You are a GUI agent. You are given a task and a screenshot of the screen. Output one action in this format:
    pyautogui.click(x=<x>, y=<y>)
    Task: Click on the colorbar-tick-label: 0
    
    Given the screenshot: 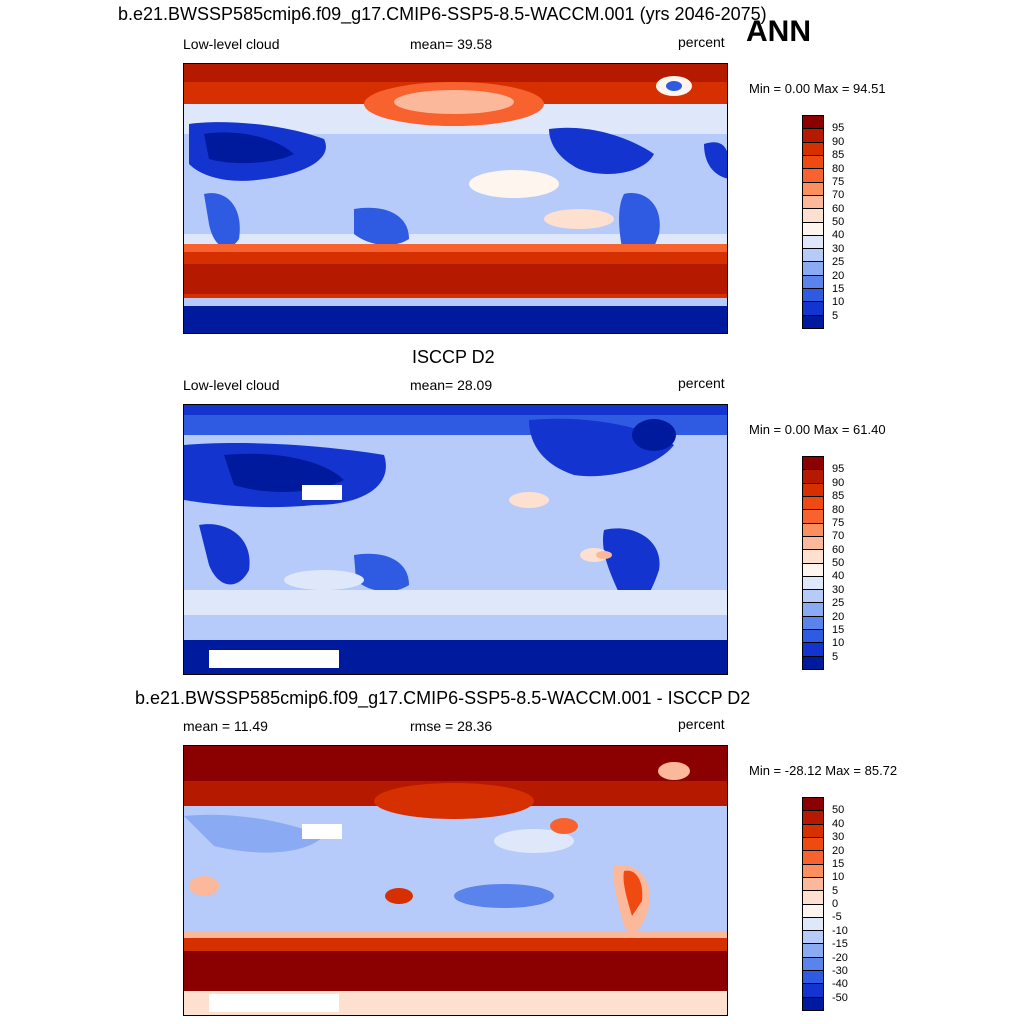 What is the action you would take?
    pyautogui.click(x=835, y=904)
    